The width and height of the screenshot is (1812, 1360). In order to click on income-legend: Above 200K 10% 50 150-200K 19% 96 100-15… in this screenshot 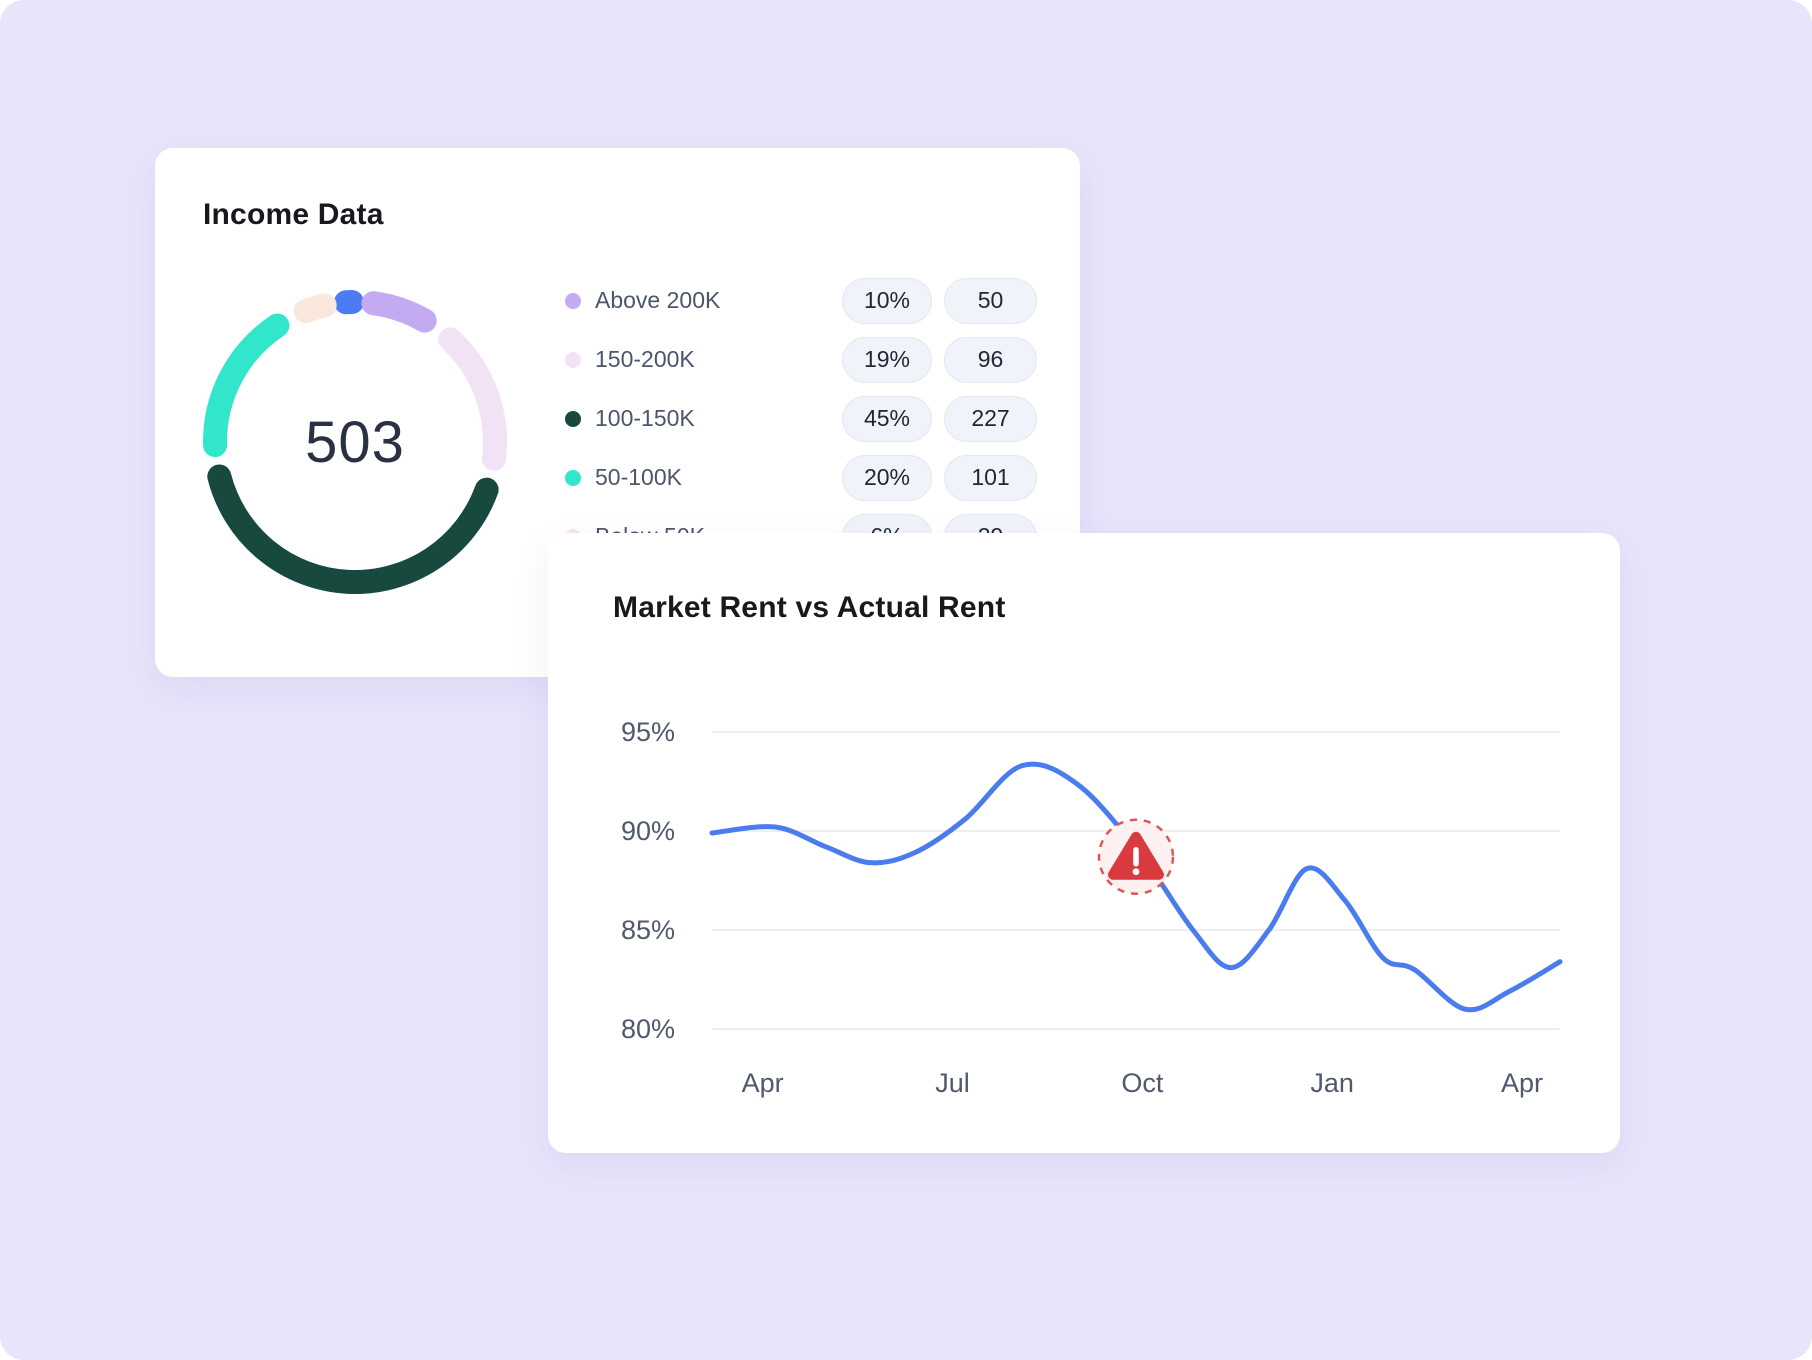, I will do `click(801, 418)`.